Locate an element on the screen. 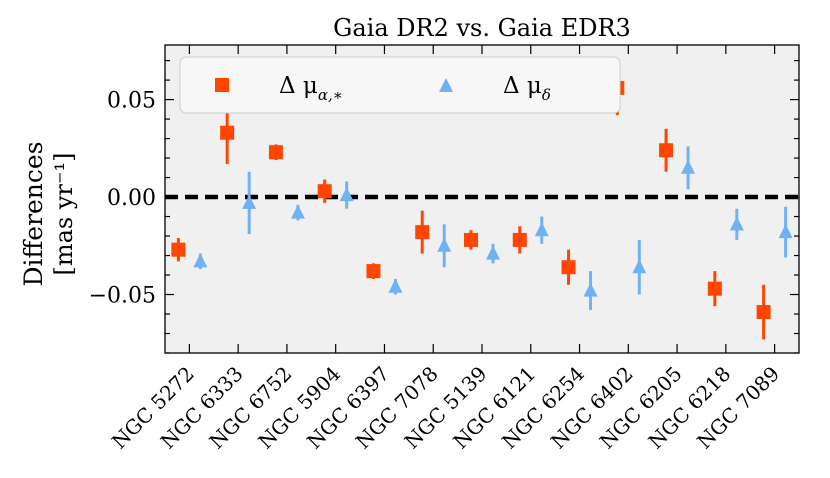 The width and height of the screenshot is (830, 478). legend-label-mu-alpha-sub: α,∗ is located at coordinates (330, 95).